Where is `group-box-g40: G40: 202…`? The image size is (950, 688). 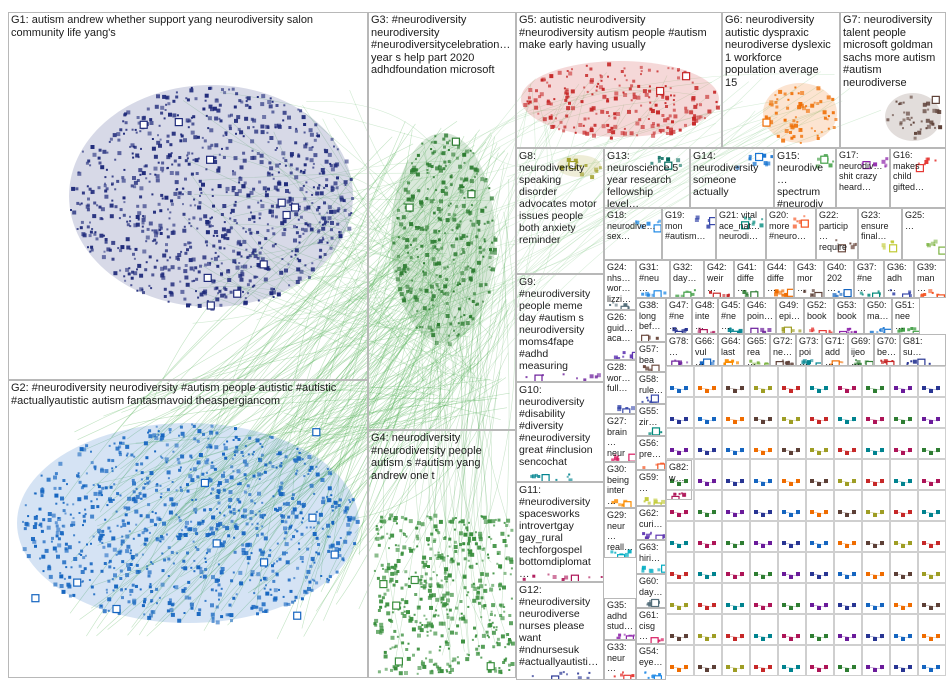 group-box-g40: G40: 202… is located at coordinates (839, 279).